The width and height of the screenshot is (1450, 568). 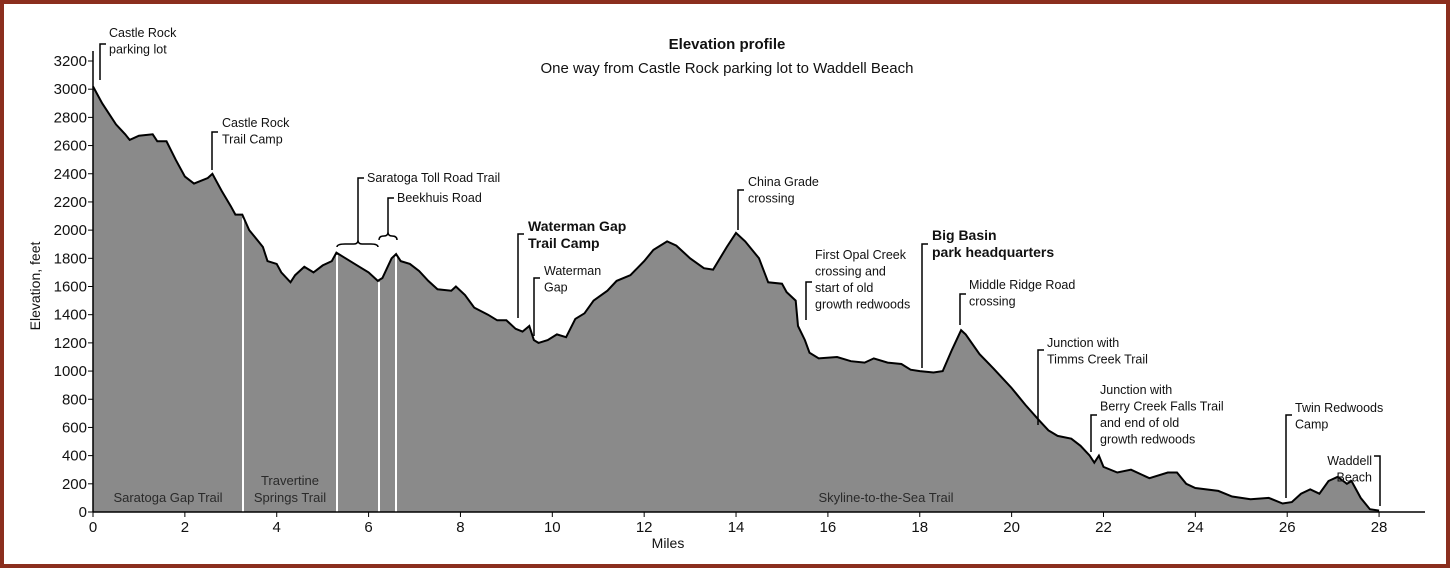 What do you see at coordinates (885, 497) in the screenshot?
I see `section-label: Skyline-to-the-Sea Trail` at bounding box center [885, 497].